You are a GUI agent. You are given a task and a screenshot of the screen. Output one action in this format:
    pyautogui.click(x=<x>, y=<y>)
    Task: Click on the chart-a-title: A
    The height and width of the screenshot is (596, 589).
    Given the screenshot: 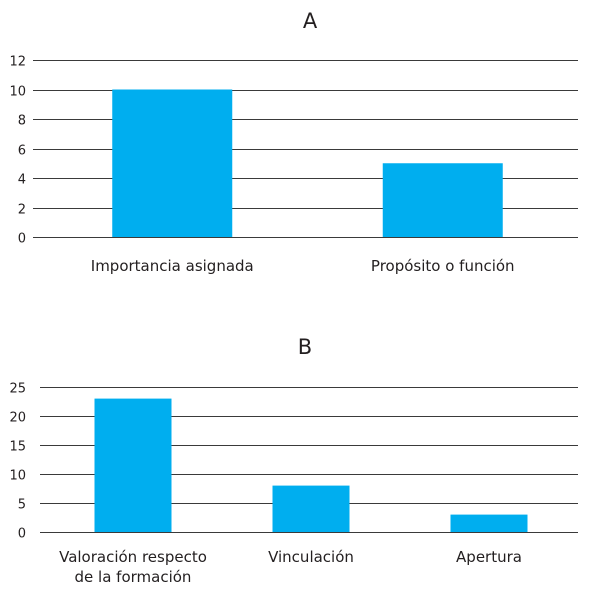 What is the action you would take?
    pyautogui.click(x=310, y=21)
    